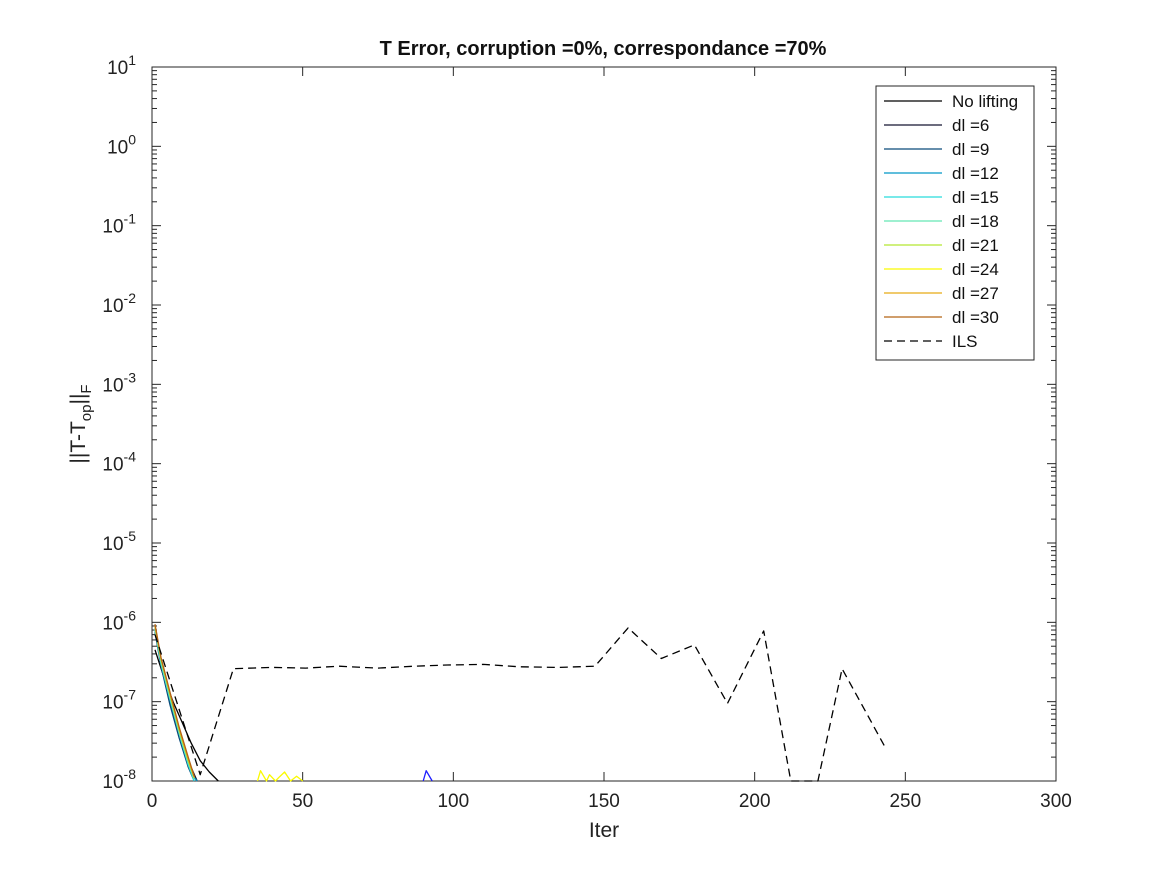  I want to click on x-tick-label: 100, so click(453, 801).